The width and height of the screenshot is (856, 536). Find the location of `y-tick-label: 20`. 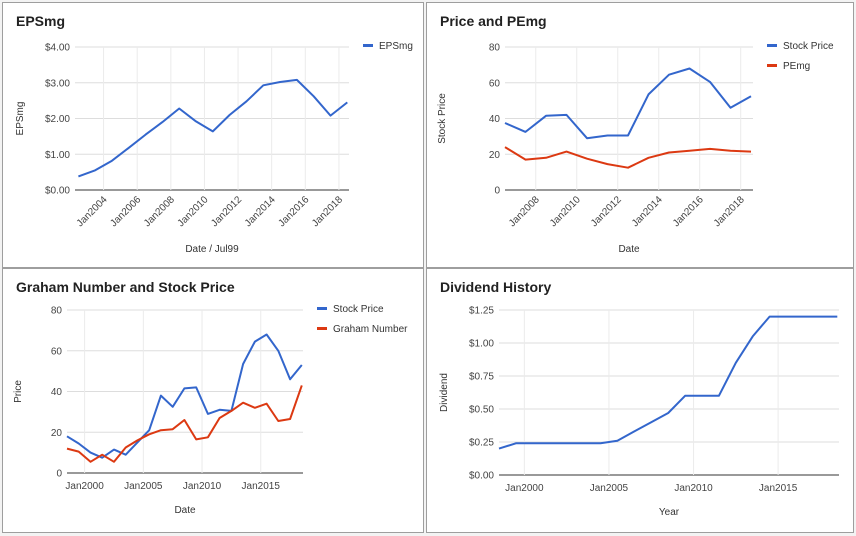

y-tick-label: 20 is located at coordinates (495, 155).